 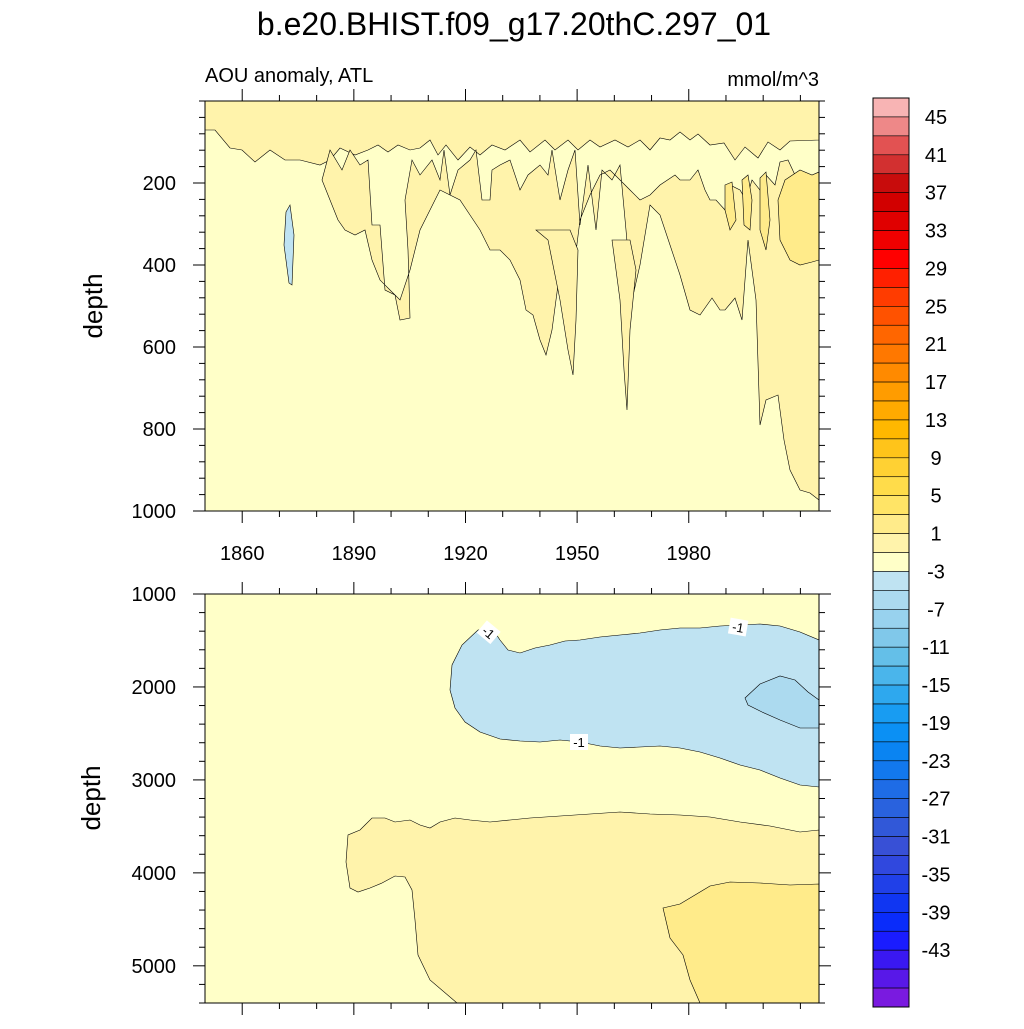 I want to click on colorbar-label-0: 45, so click(x=936, y=118).